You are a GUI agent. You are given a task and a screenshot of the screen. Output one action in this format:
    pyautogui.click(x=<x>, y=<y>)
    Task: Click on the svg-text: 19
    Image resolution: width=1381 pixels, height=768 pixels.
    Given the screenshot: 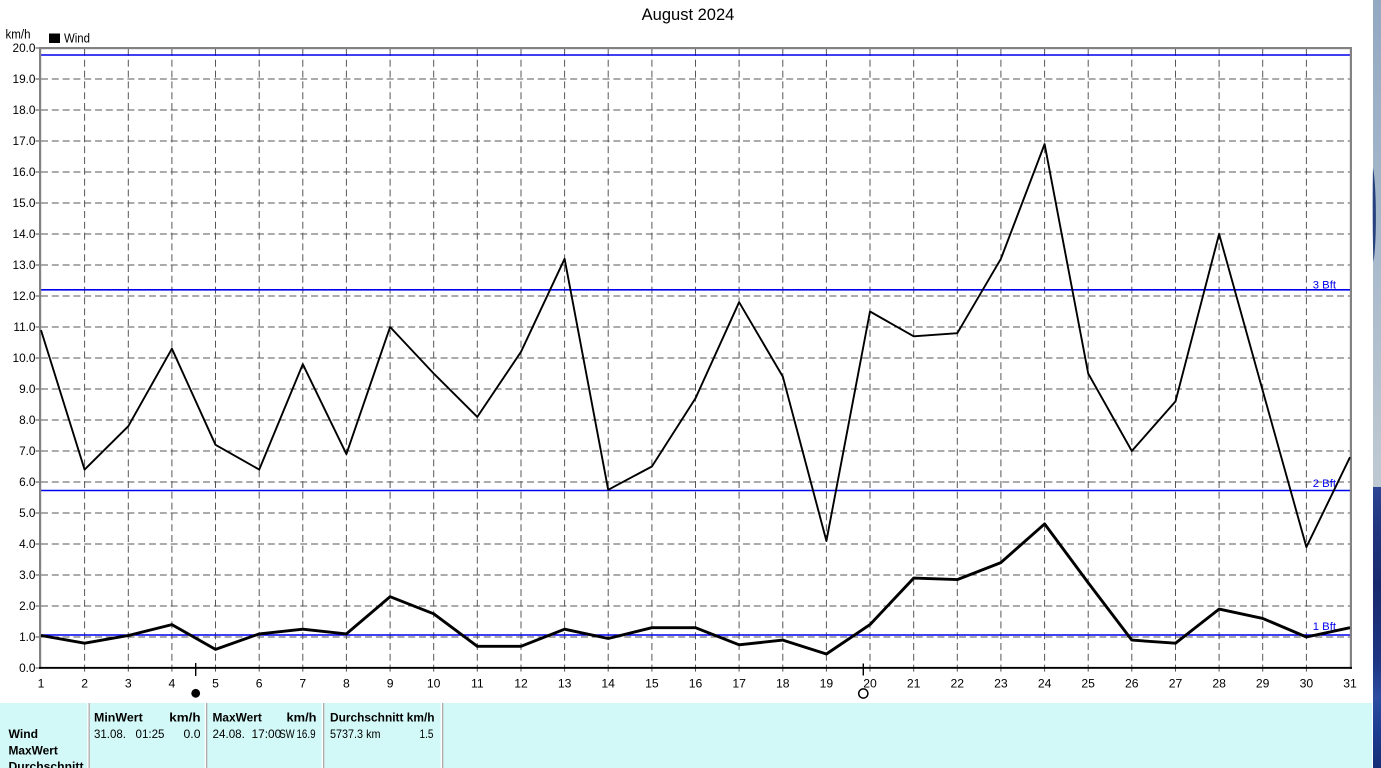 What is the action you would take?
    pyautogui.click(x=827, y=684)
    